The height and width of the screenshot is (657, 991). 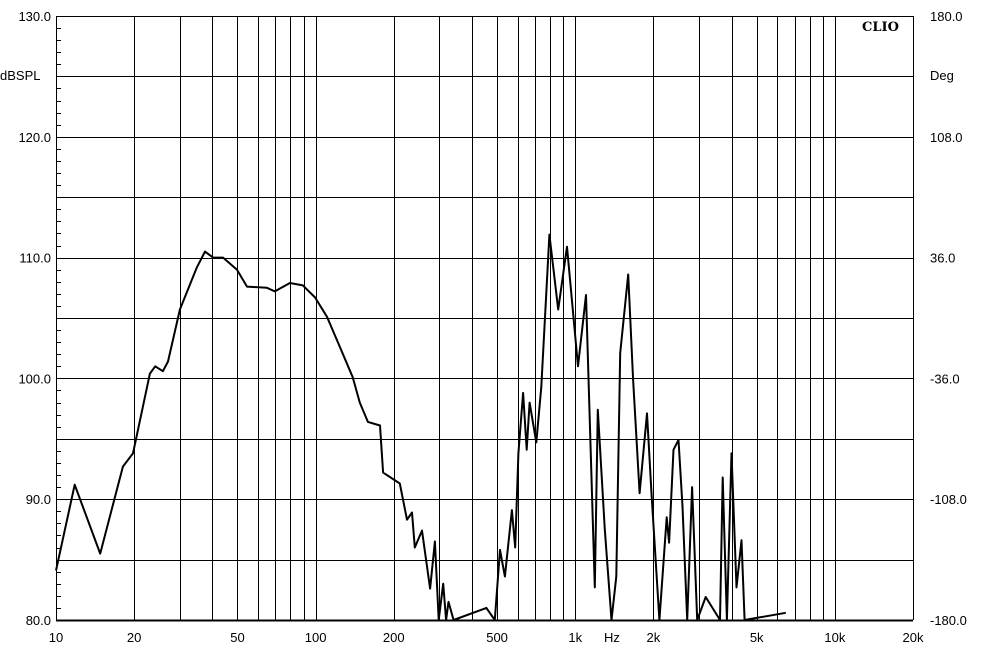 What do you see at coordinates (942, 75) in the screenshot?
I see `right-axis-unit: Deg` at bounding box center [942, 75].